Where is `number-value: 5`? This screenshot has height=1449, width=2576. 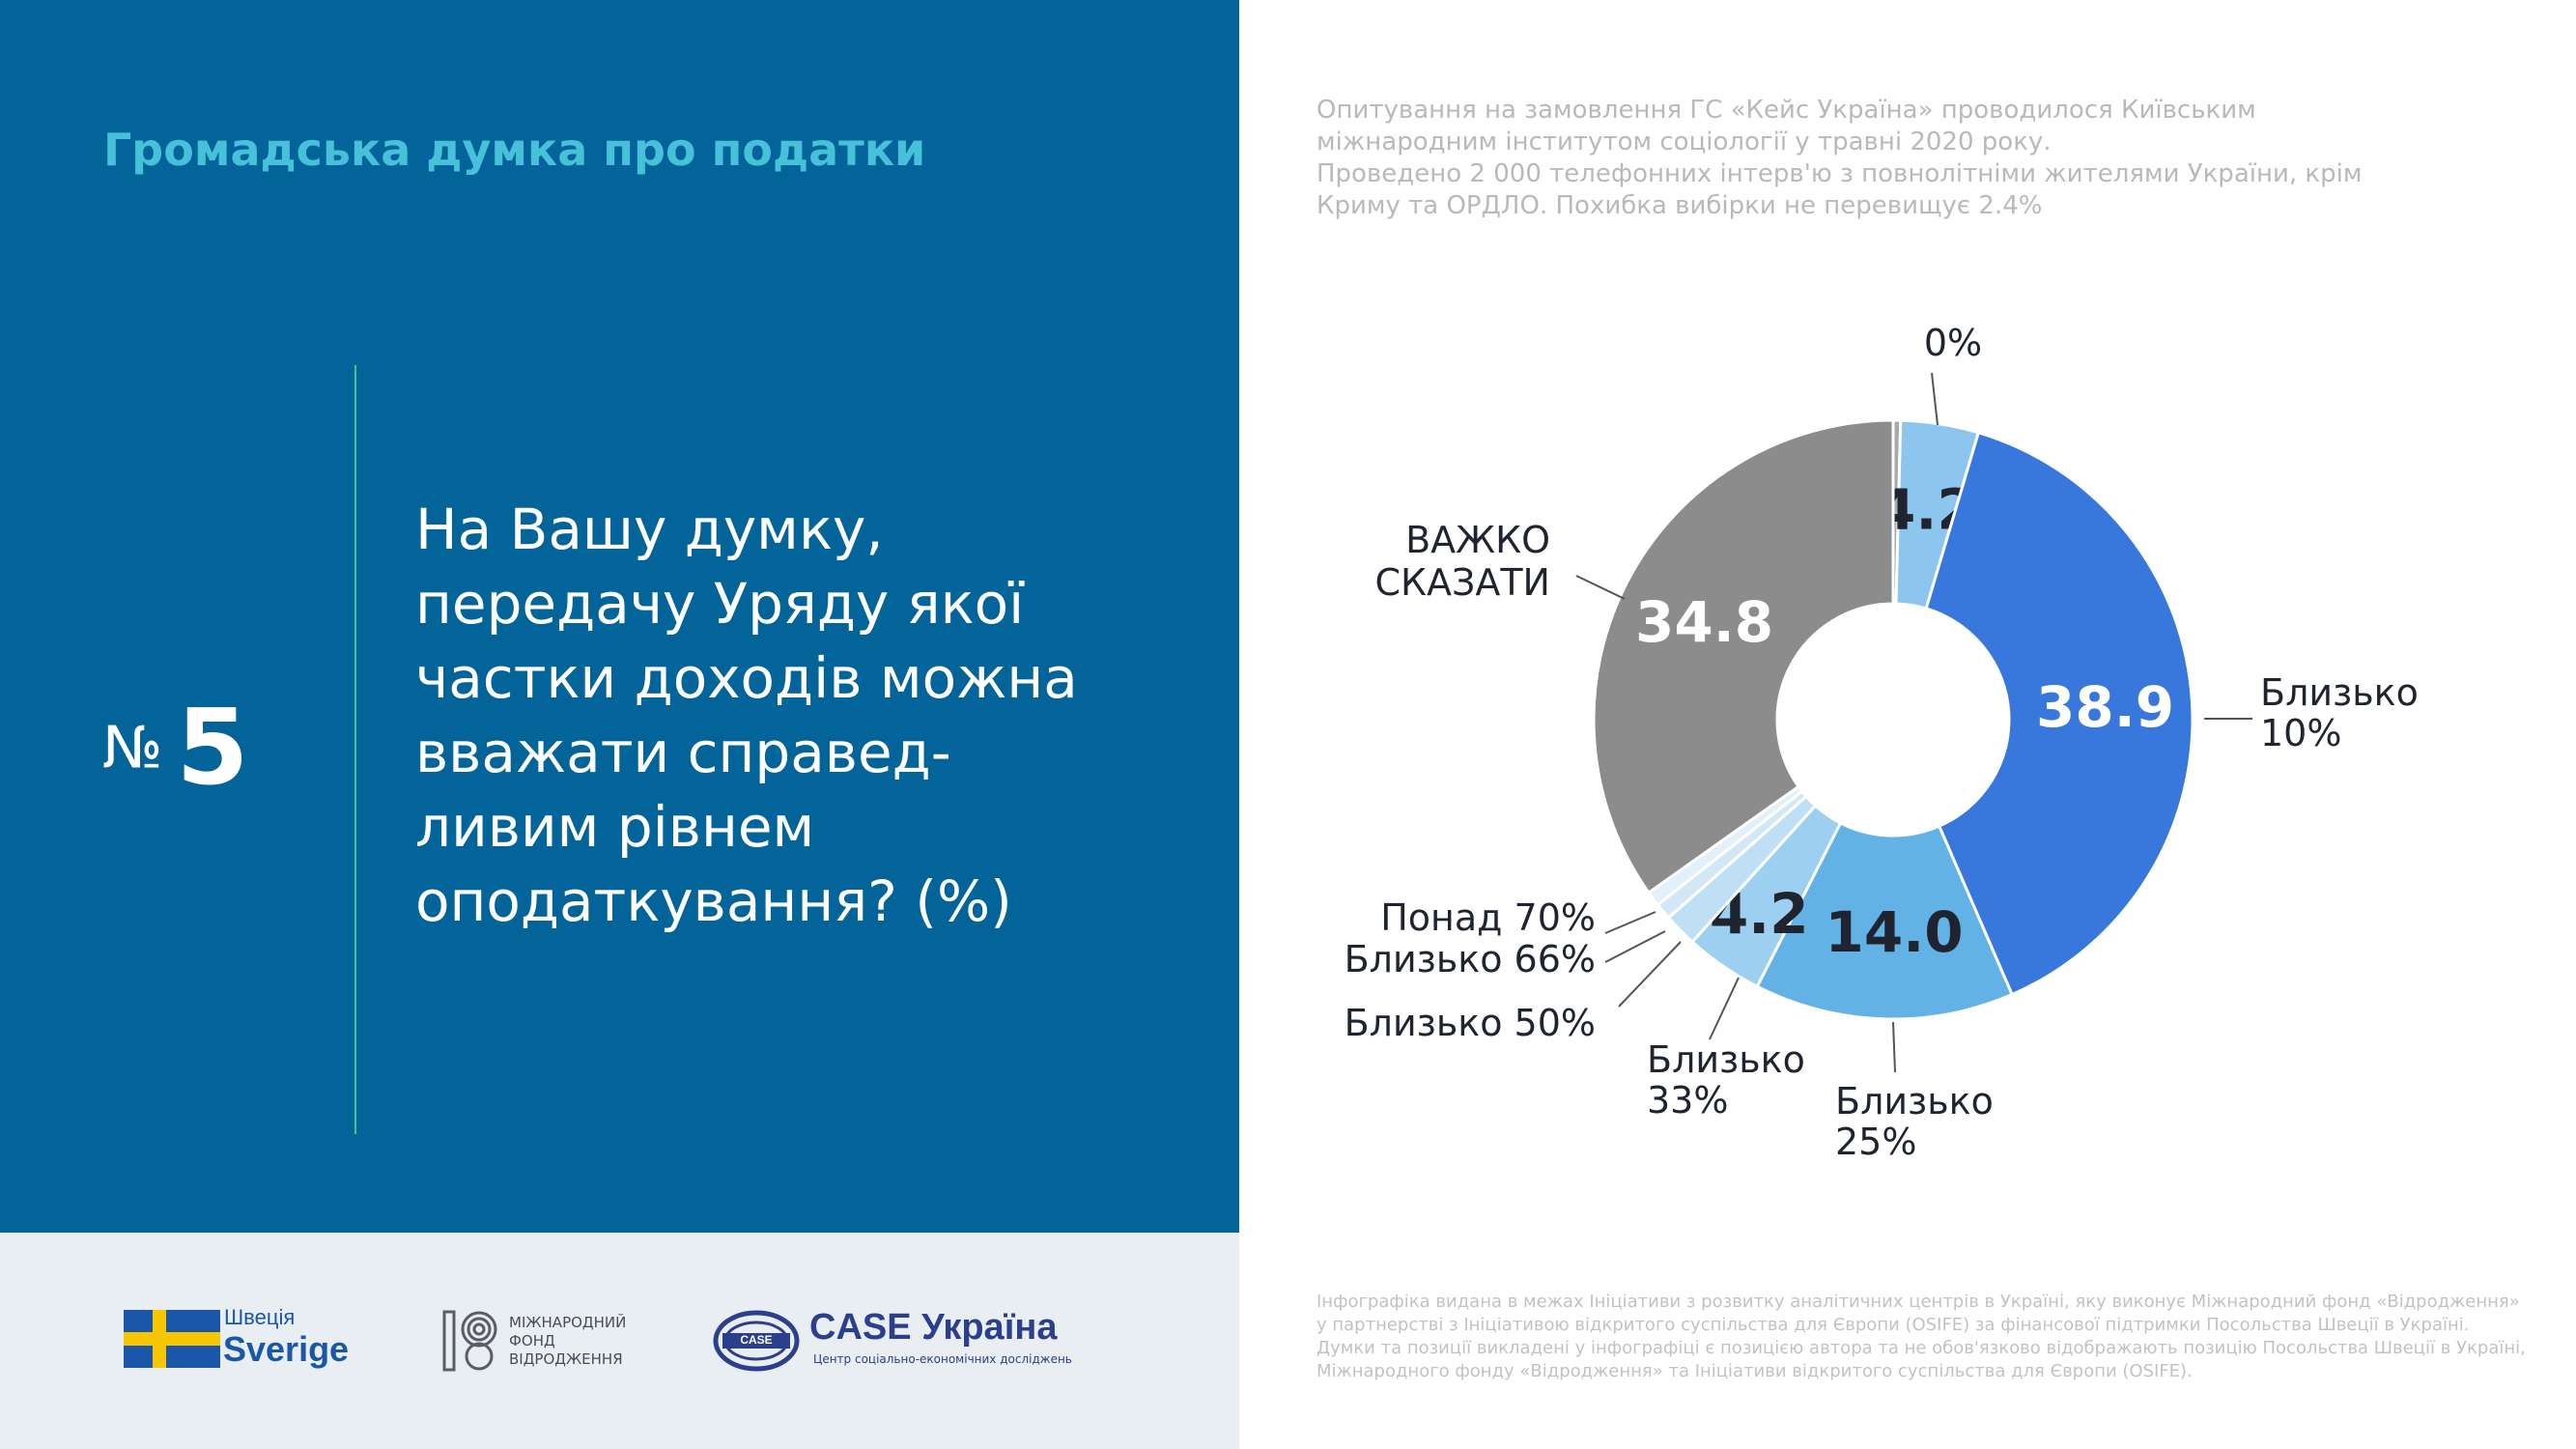
number-value: 5 is located at coordinates (212, 748).